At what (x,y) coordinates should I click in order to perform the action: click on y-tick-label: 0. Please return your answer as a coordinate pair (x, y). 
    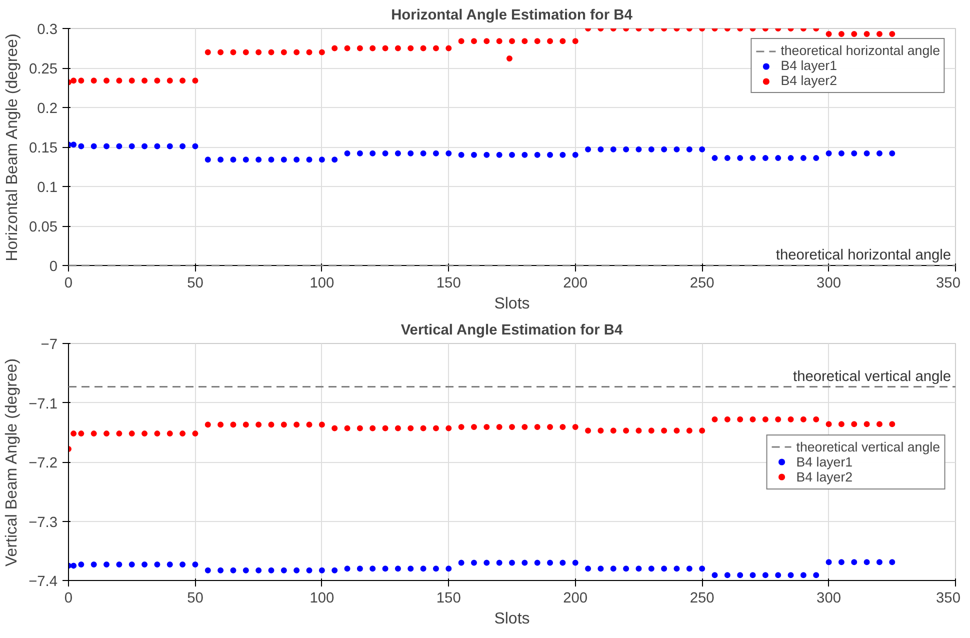
    Looking at the image, I should click on (53, 267).